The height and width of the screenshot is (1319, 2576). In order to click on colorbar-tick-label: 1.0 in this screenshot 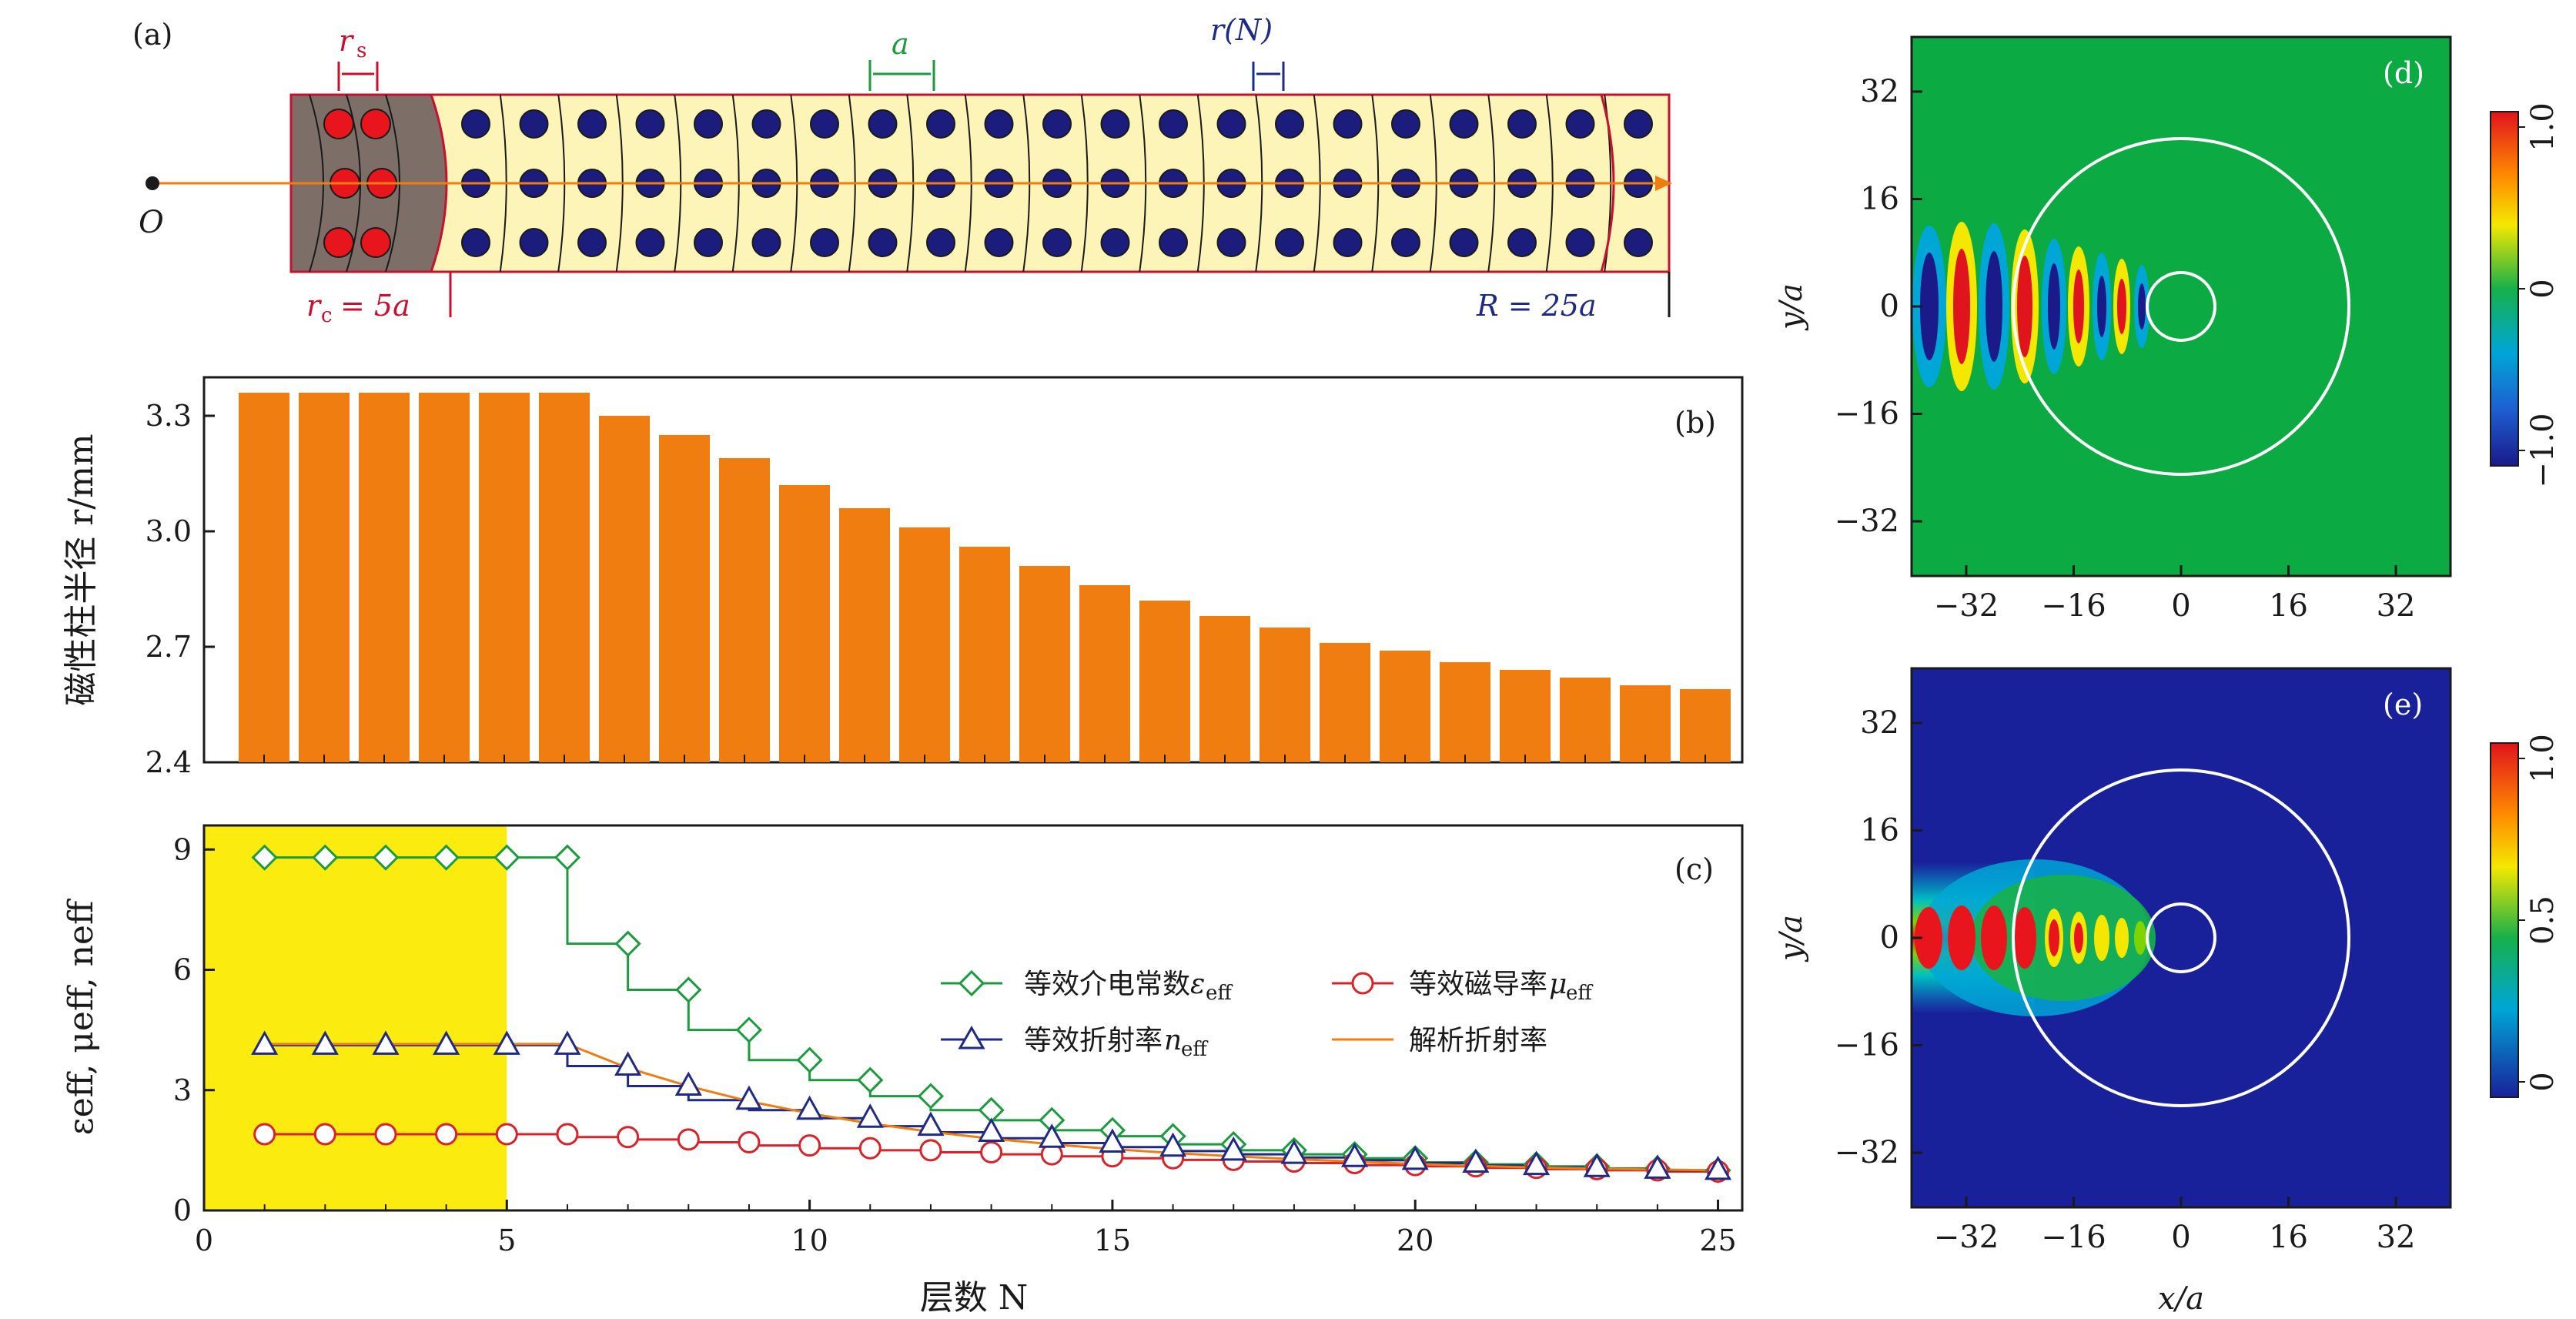, I will do `click(2543, 758)`.